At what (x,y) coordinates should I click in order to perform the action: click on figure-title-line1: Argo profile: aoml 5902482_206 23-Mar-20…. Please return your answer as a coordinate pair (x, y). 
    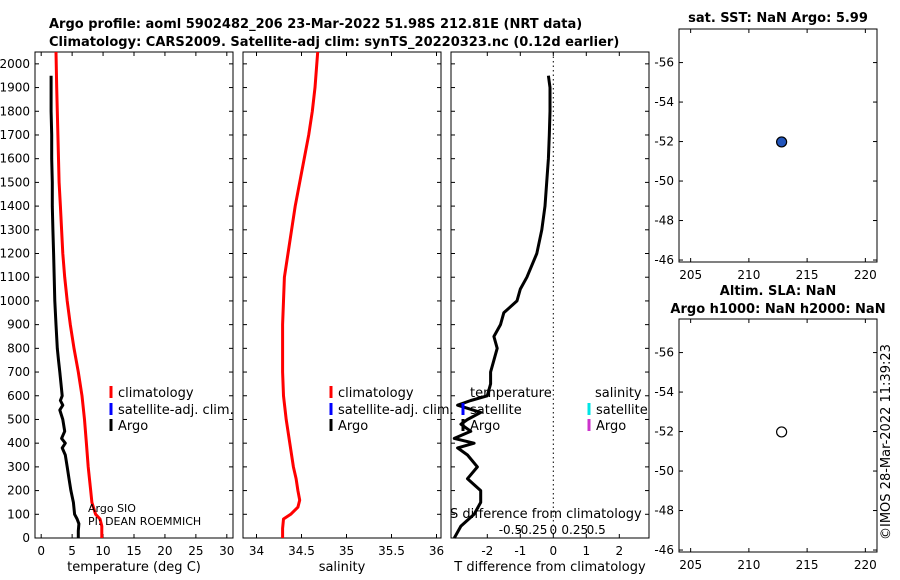
    Looking at the image, I should click on (315, 24).